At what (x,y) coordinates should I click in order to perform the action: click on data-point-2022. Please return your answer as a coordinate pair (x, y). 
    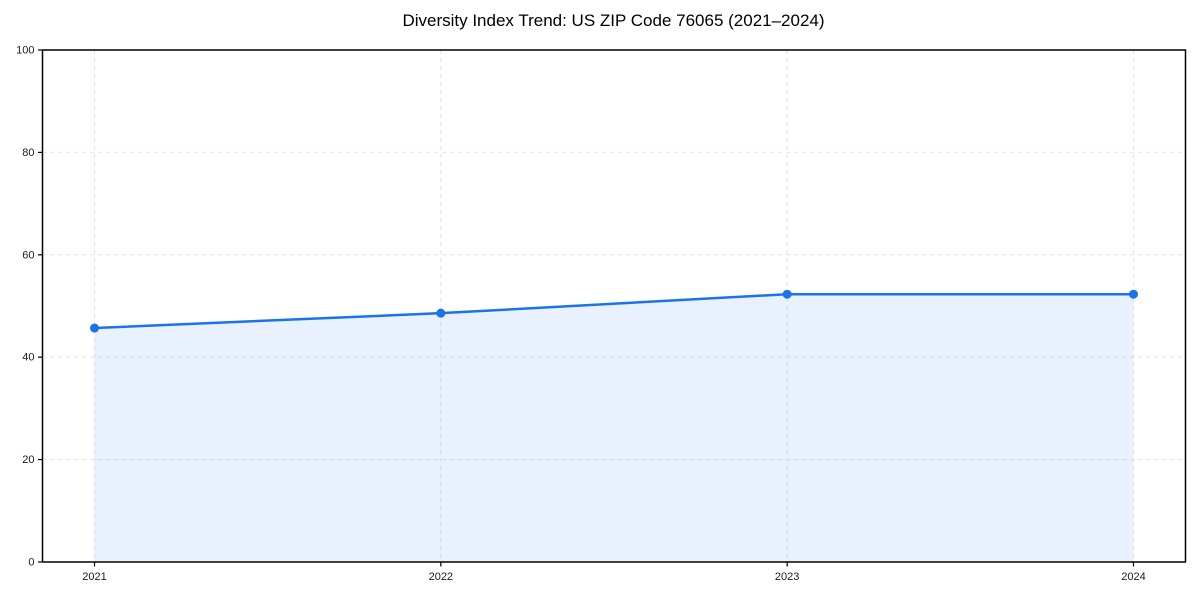
    Looking at the image, I should click on (441, 313).